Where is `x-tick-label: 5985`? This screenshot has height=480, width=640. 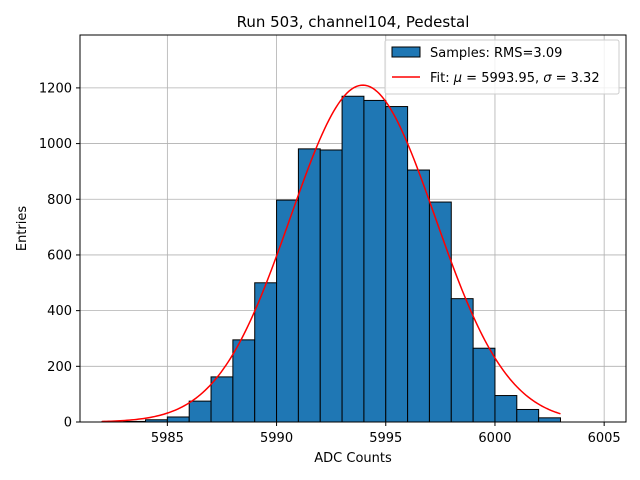 x-tick-label: 5985 is located at coordinates (167, 438).